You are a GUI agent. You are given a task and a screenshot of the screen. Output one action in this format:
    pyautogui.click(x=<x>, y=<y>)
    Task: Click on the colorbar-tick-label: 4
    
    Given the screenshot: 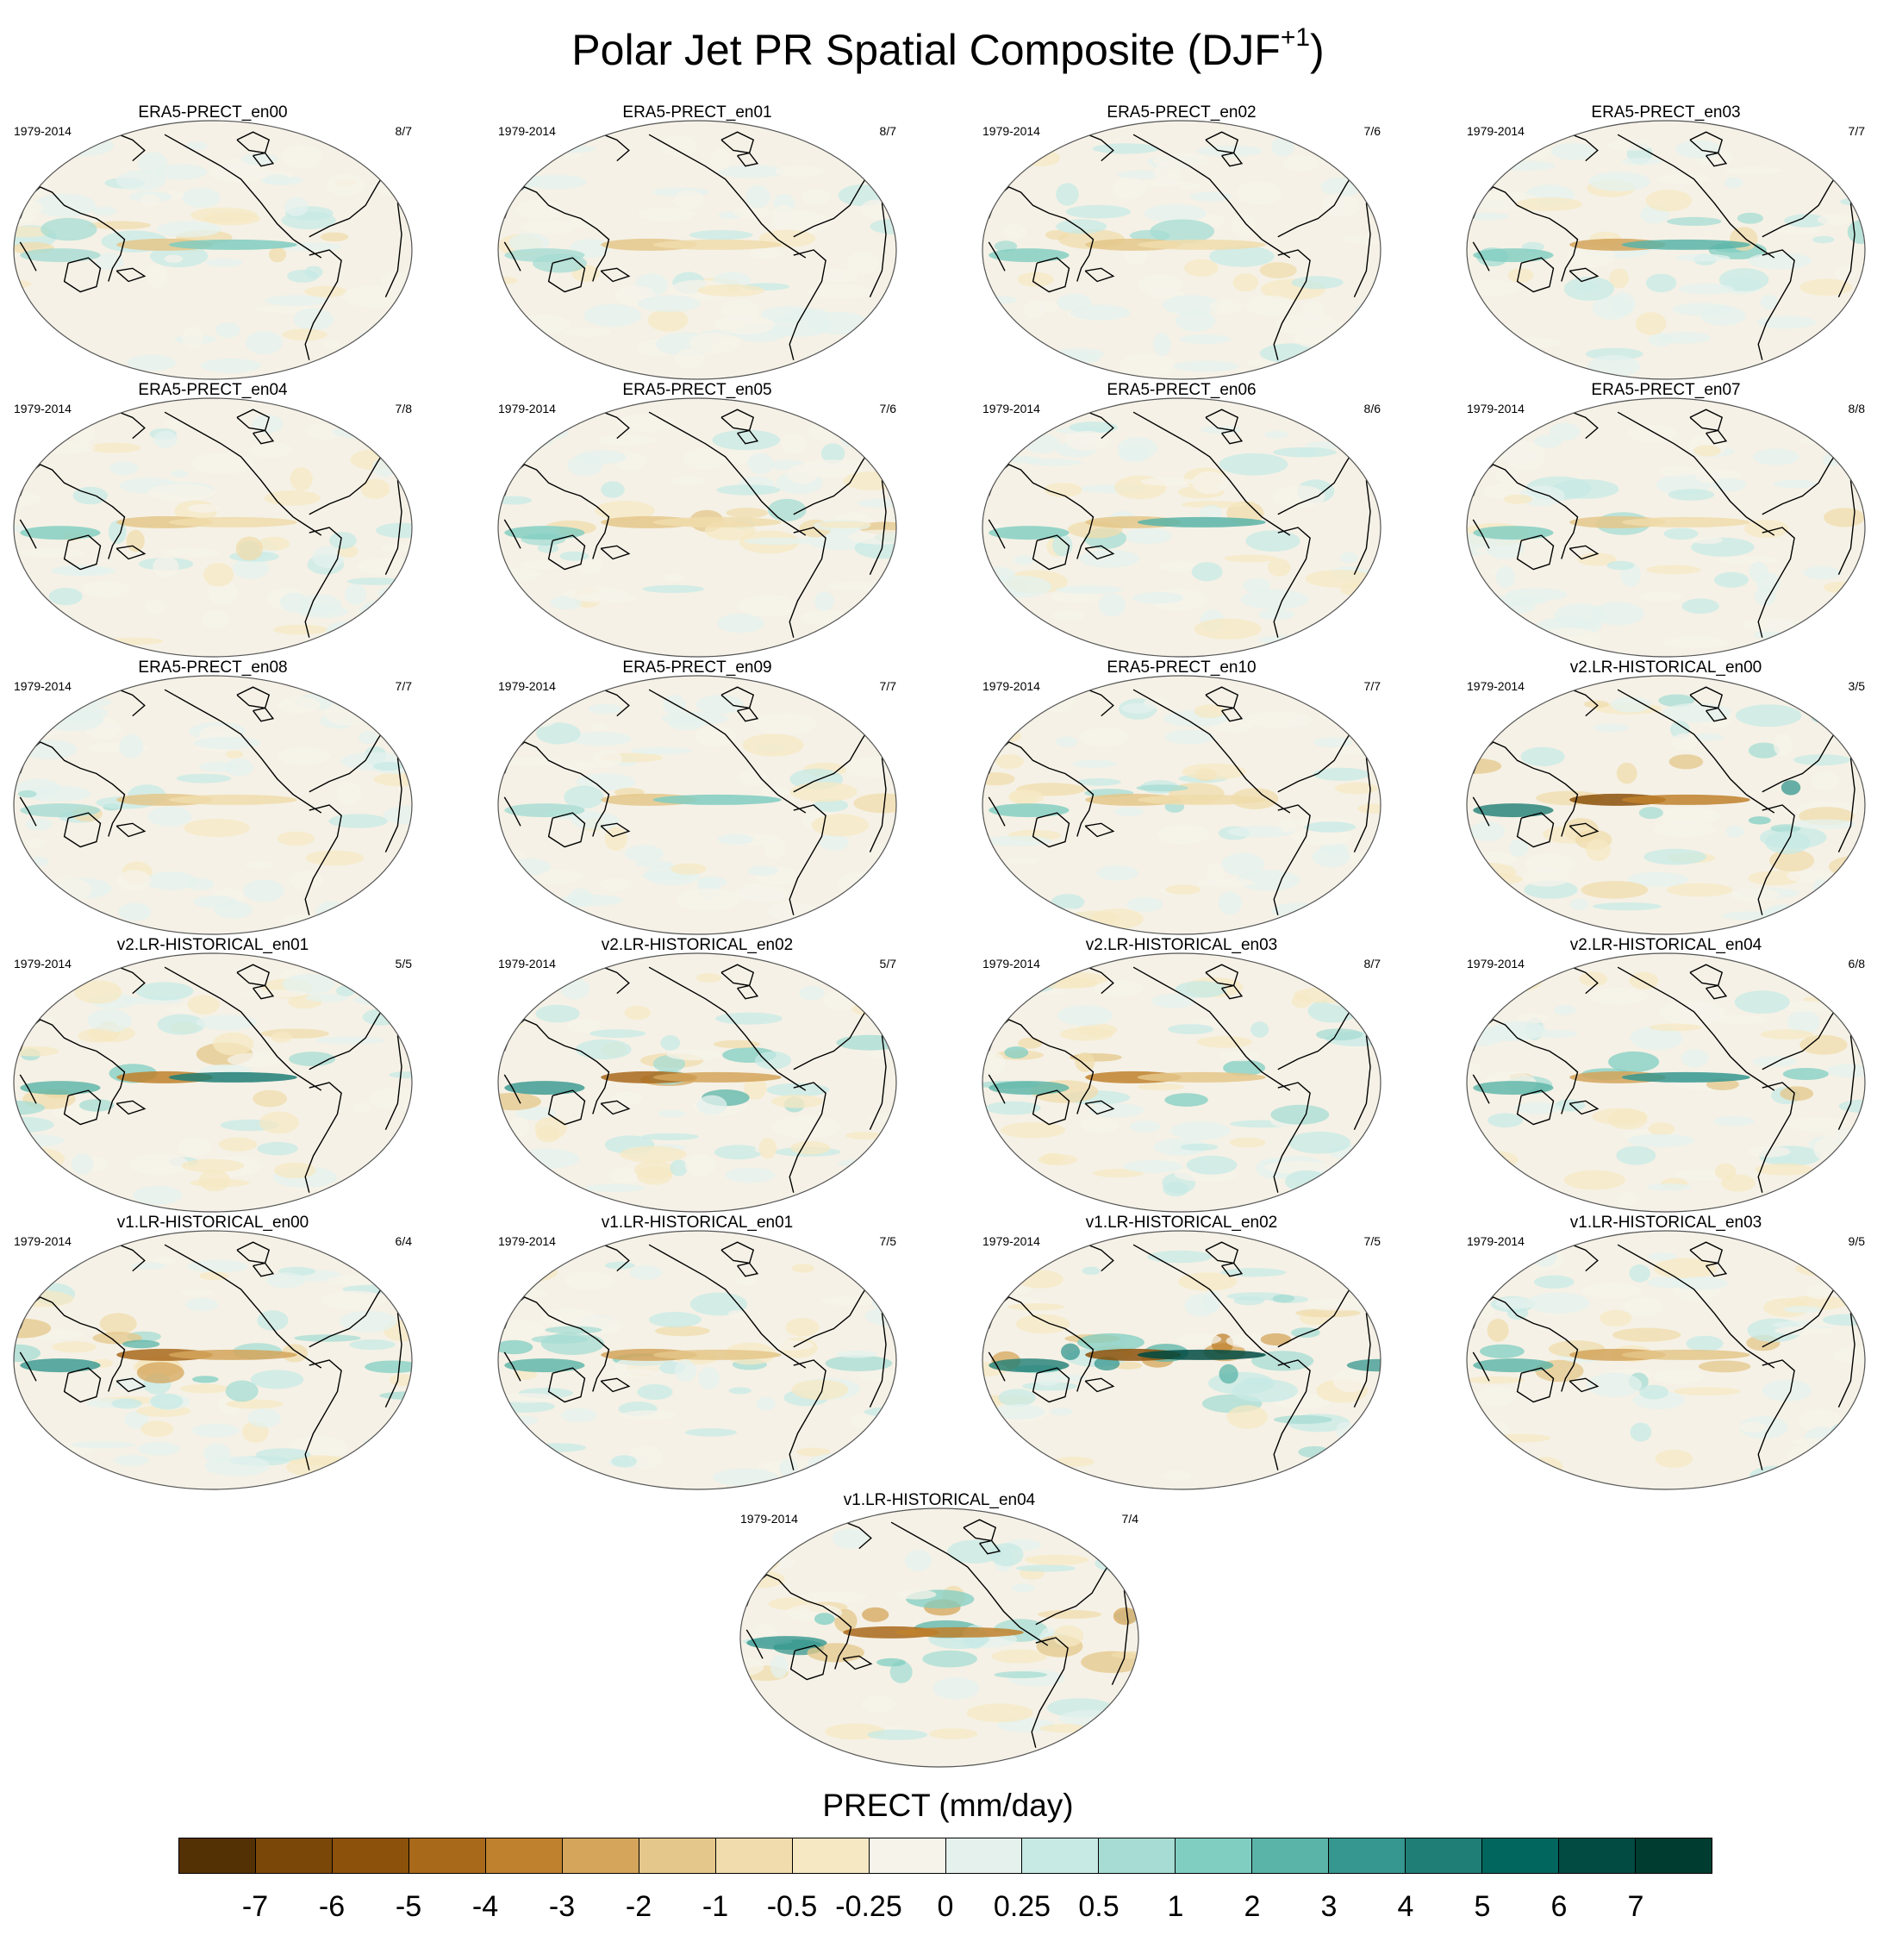 What is the action you would take?
    pyautogui.click(x=1405, y=1906)
    